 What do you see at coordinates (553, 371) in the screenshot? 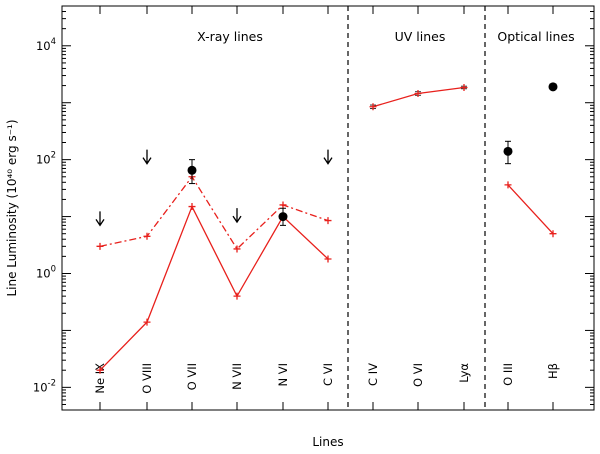
I see `x-category-label: Hβ` at bounding box center [553, 371].